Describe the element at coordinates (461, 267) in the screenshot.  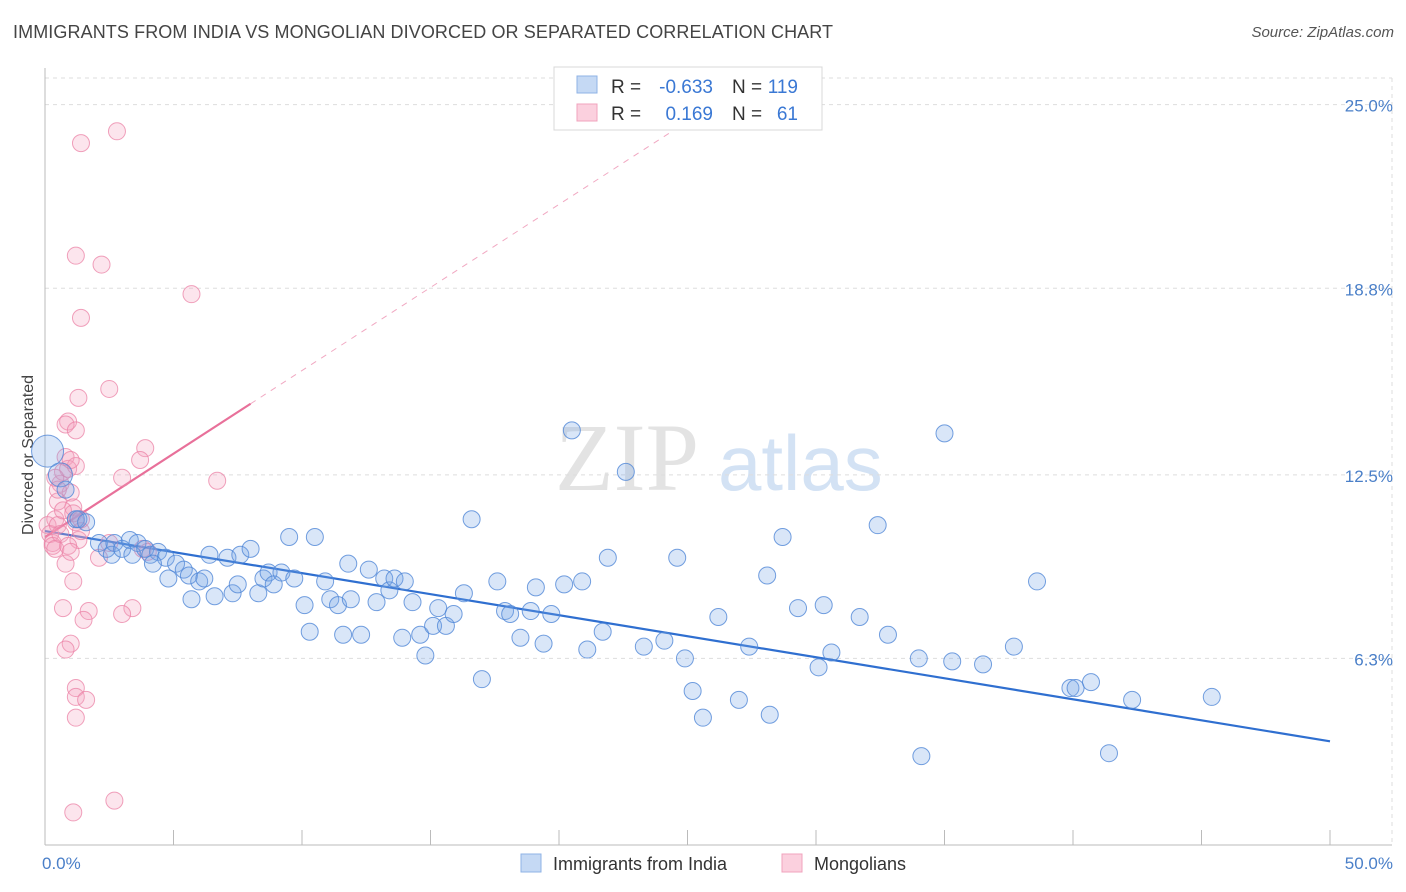
I see `trend-line-mongolian-extrapolated` at that location.